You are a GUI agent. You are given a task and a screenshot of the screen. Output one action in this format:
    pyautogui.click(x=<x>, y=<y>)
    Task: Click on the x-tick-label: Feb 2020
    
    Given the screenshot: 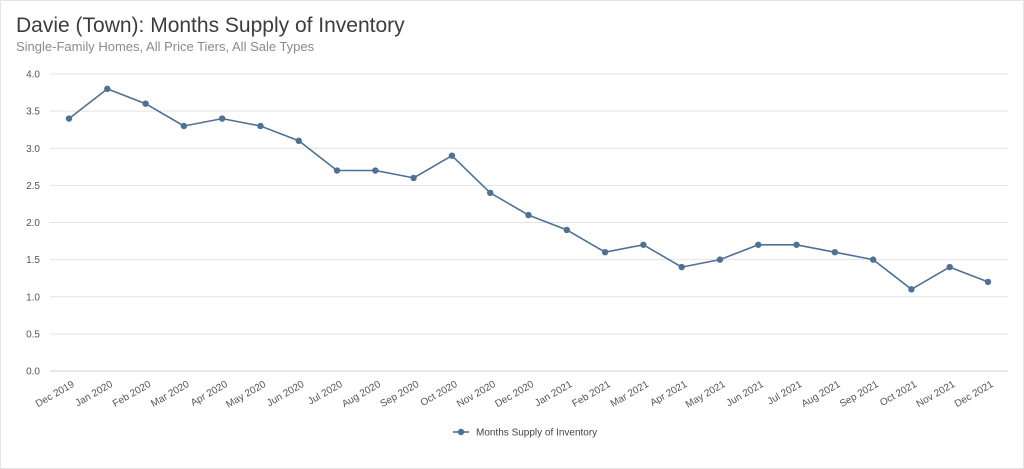 What is the action you would take?
    pyautogui.click(x=132, y=394)
    